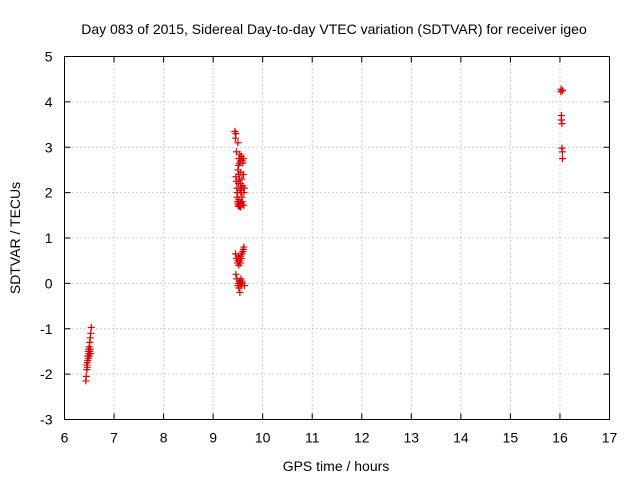  Describe the element at coordinates (46, 420) in the screenshot. I see `y-tick-label: -3` at that location.